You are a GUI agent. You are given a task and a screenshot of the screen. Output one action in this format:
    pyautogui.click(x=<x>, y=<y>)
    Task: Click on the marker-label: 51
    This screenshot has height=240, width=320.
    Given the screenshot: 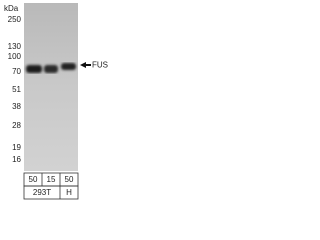 What is the action you would take?
    pyautogui.click(x=16, y=89)
    